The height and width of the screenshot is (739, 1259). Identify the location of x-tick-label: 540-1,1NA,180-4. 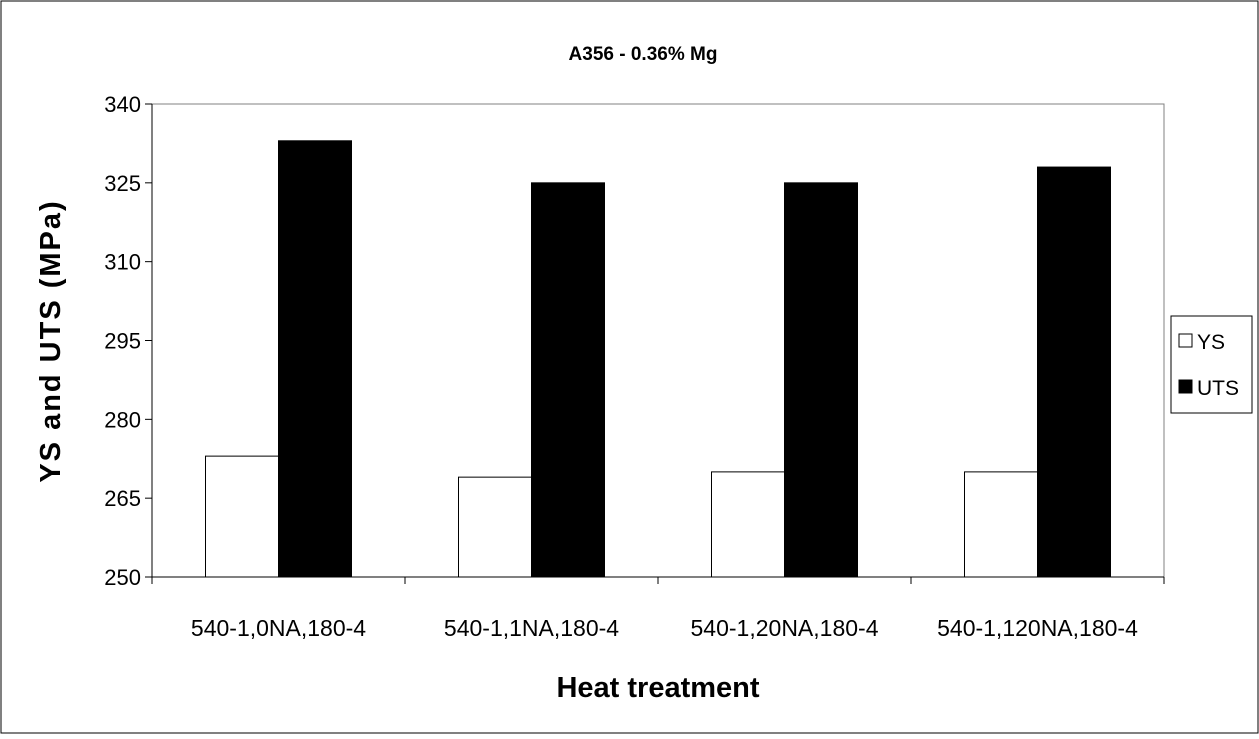
(531, 628).